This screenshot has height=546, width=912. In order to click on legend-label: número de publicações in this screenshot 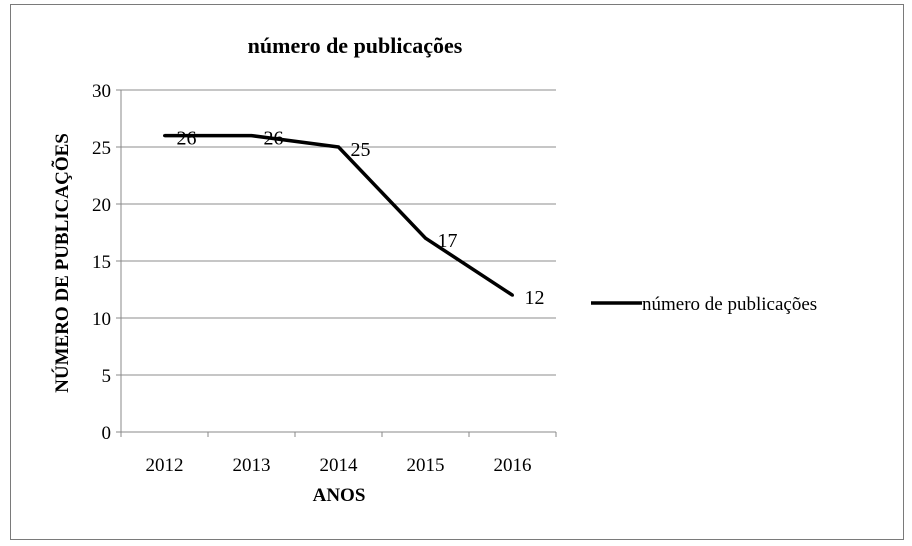, I will do `click(729, 304)`.